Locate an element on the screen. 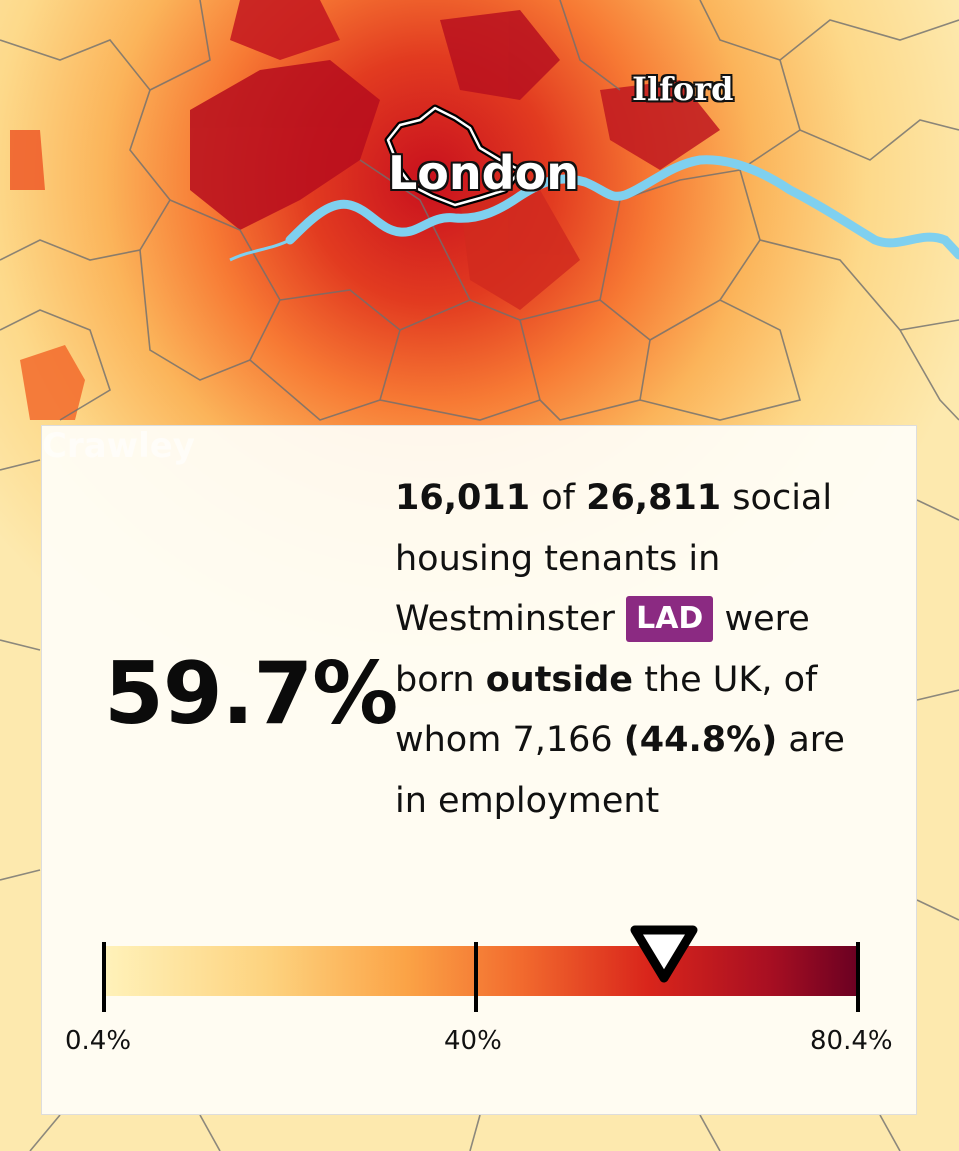 The image size is (959, 1151). legend-tick-mid is located at coordinates (476, 977).